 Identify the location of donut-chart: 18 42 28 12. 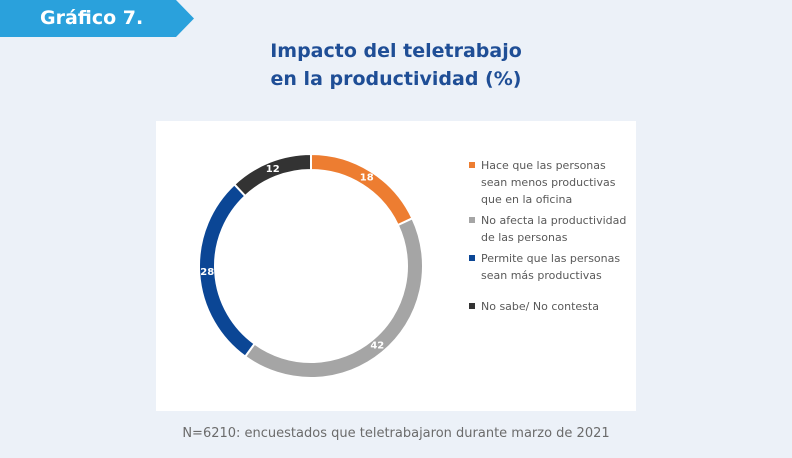
(311, 265).